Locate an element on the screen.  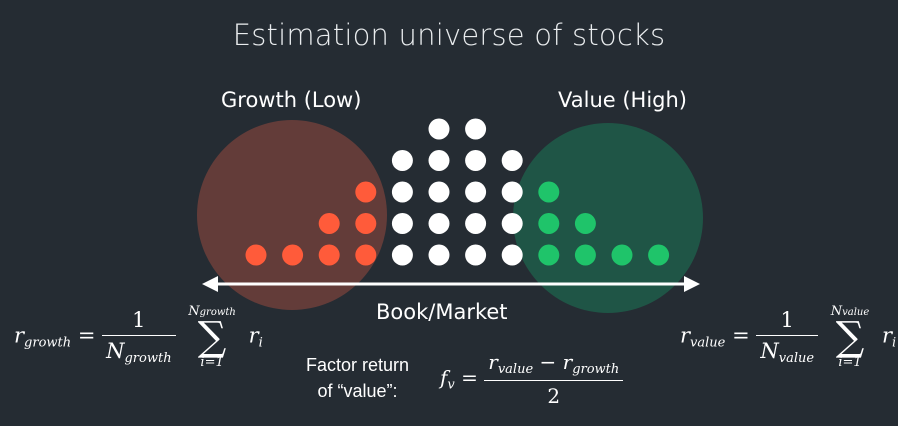
growth-return-formula: rgrowth = 1 Ngrowth Ngrowth ∑ i=1 ri is located at coordinates (138, 337).